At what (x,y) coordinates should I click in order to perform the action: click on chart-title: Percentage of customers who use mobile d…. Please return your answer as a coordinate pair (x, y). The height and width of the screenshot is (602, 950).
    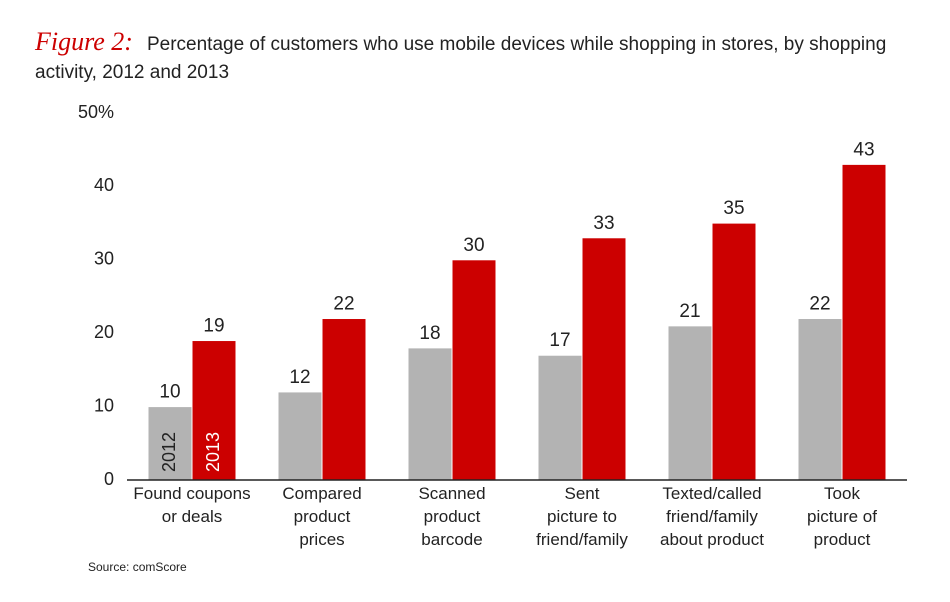
    Looking at the image, I should click on (461, 58).